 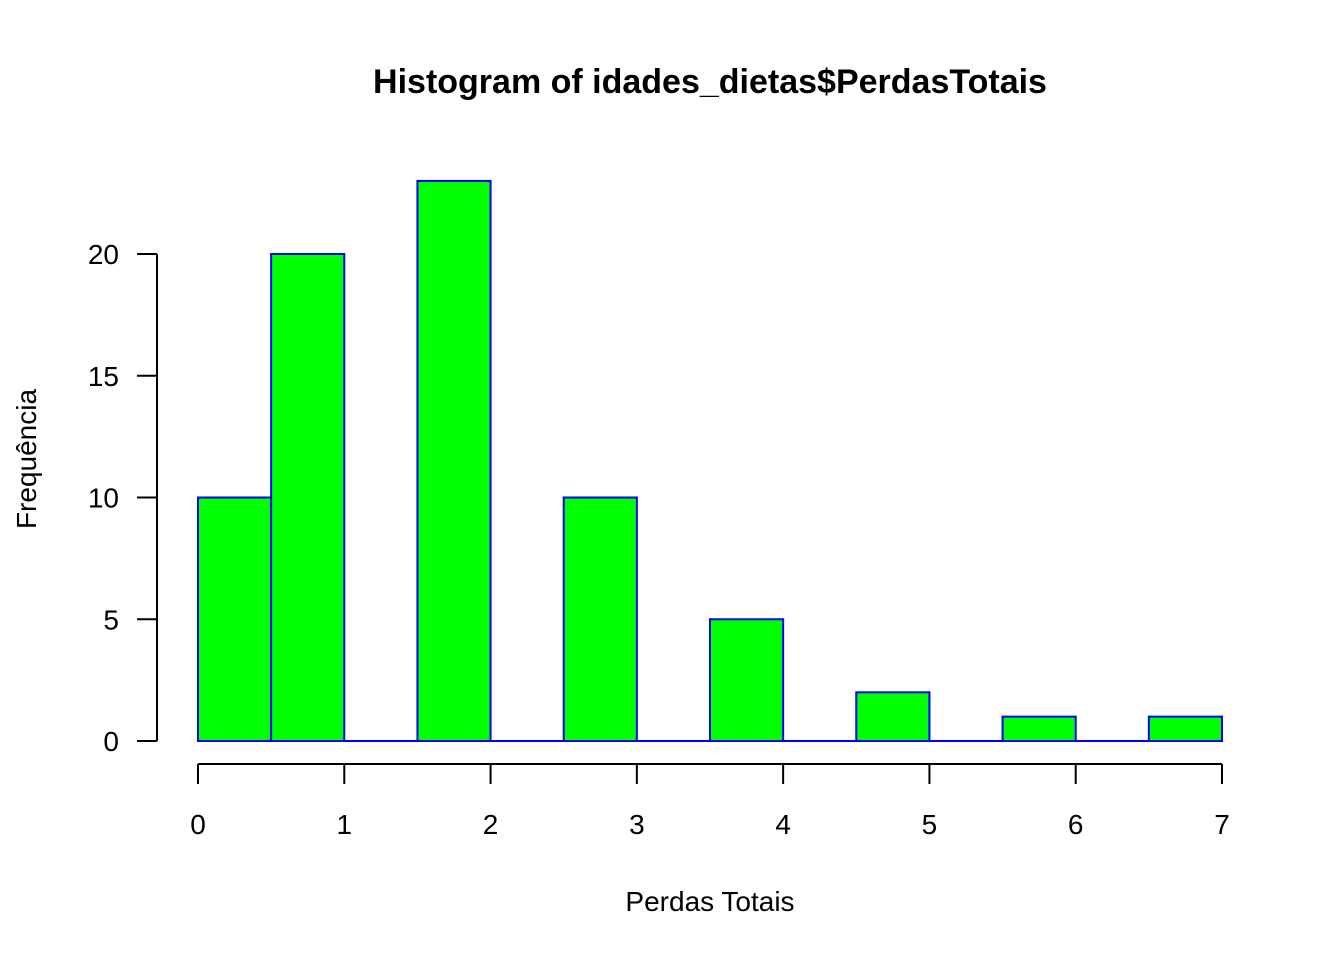 What do you see at coordinates (111, 741) in the screenshot?
I see `y-tick-label: 0` at bounding box center [111, 741].